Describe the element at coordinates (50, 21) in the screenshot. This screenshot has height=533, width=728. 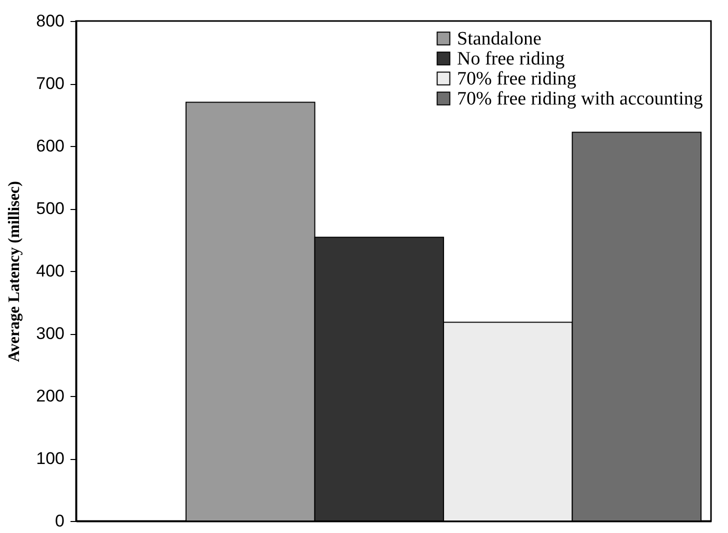
I see `y-tick-label: 800` at that location.